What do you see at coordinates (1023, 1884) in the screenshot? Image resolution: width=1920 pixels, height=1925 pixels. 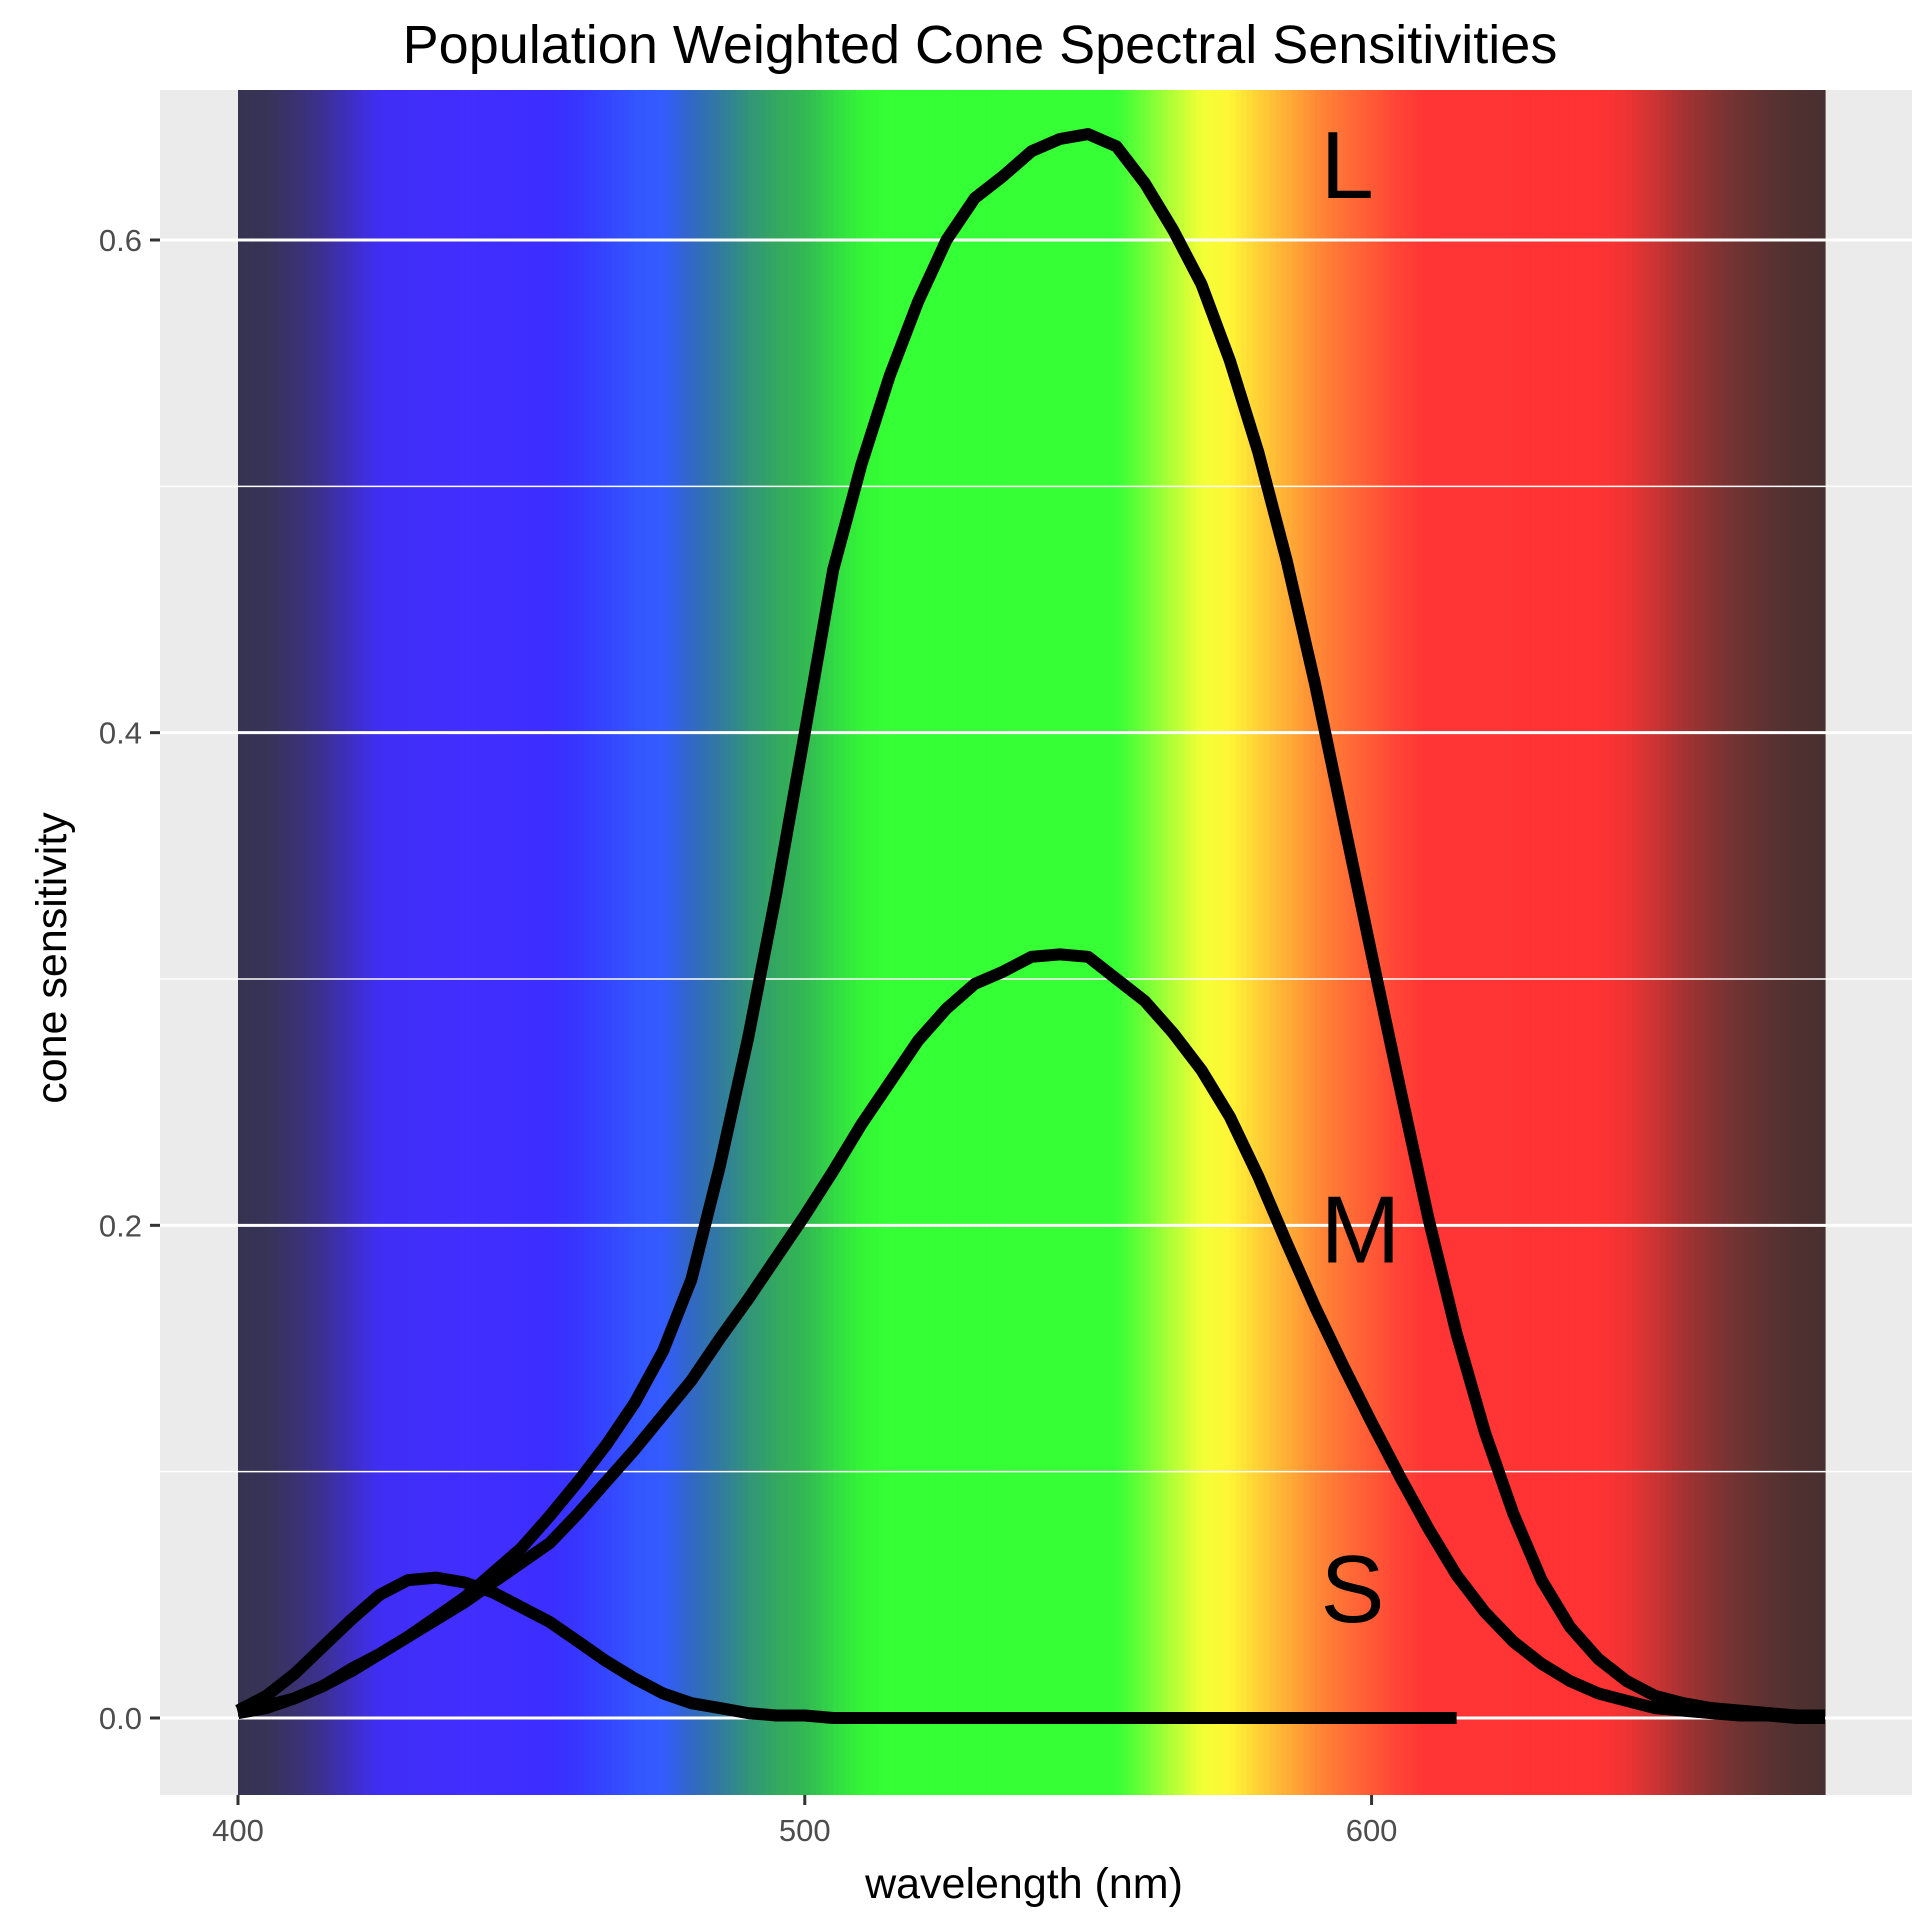 I see `x-axis-title: wavelength (nm)` at bounding box center [1023, 1884].